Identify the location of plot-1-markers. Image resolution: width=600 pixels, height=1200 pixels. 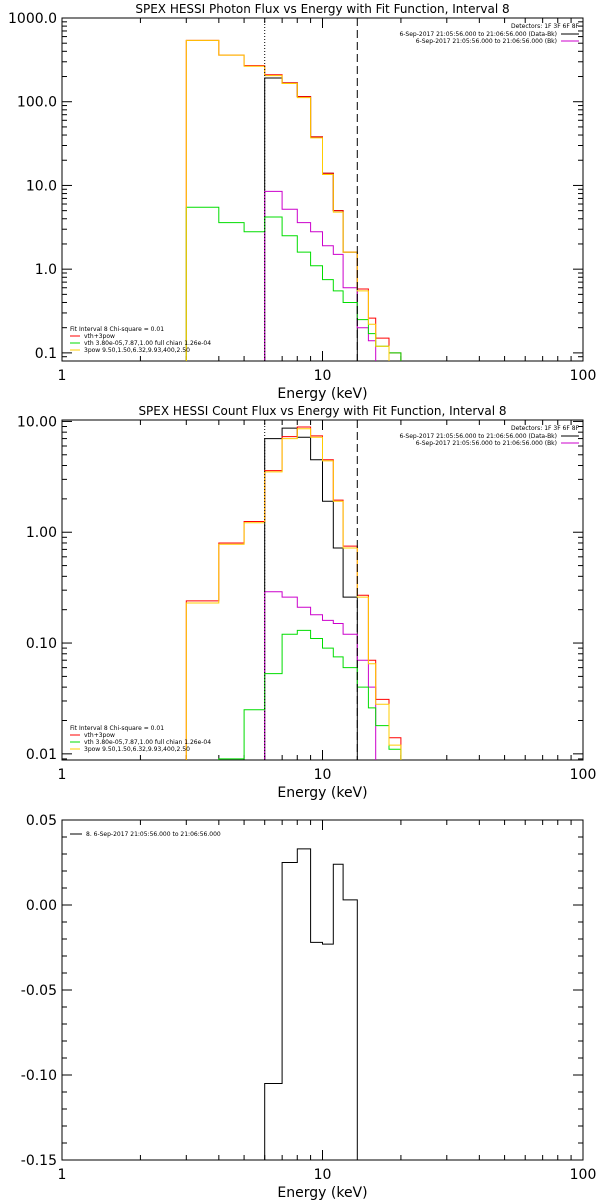
(311, 590).